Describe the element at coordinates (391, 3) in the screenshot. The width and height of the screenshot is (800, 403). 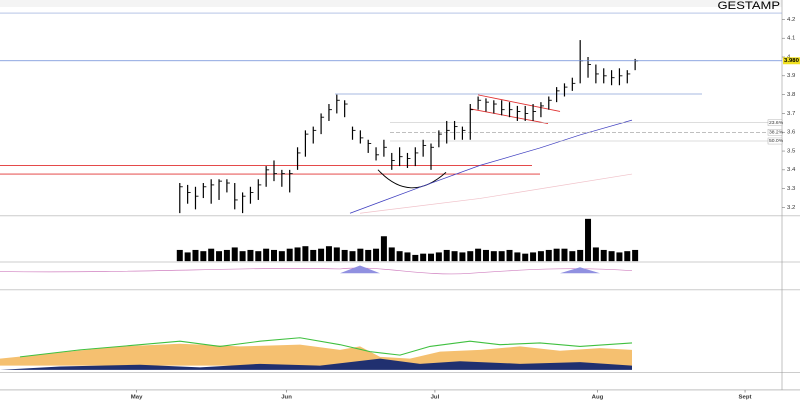
I see `legend-bar` at that location.